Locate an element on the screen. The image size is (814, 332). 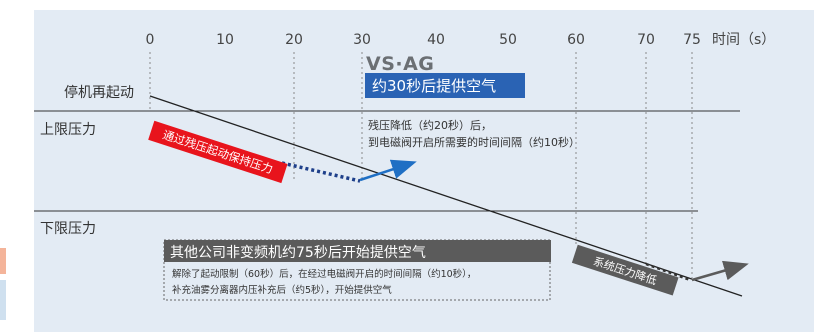
red-tag-bg is located at coordinates (218, 152).